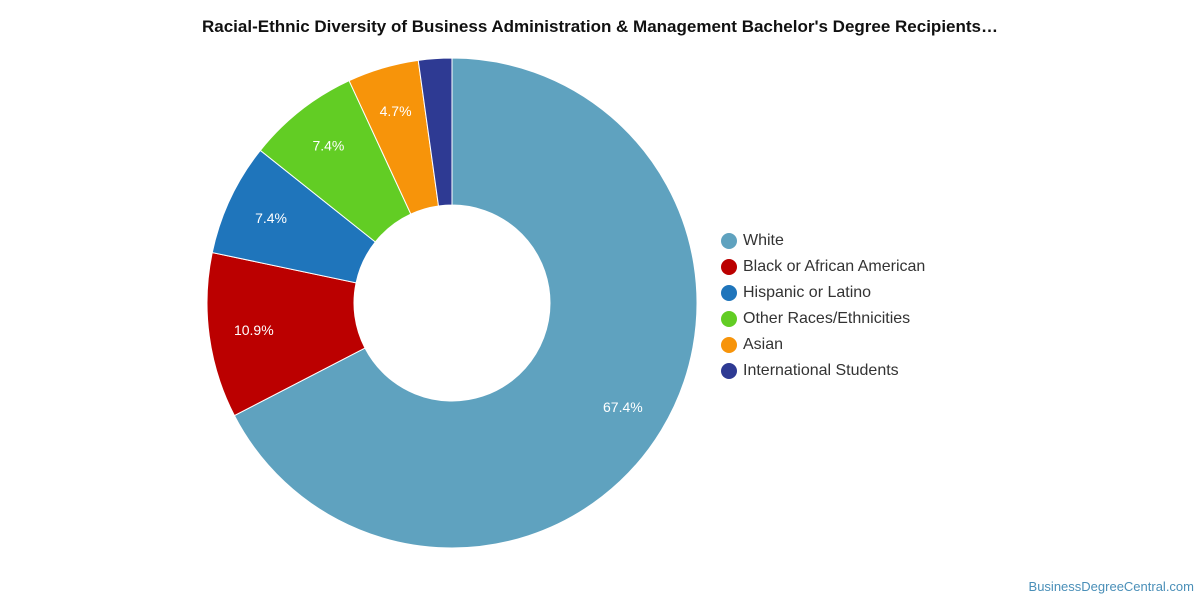 The image size is (1200, 600). What do you see at coordinates (763, 240) in the screenshot?
I see `legend-label: White` at bounding box center [763, 240].